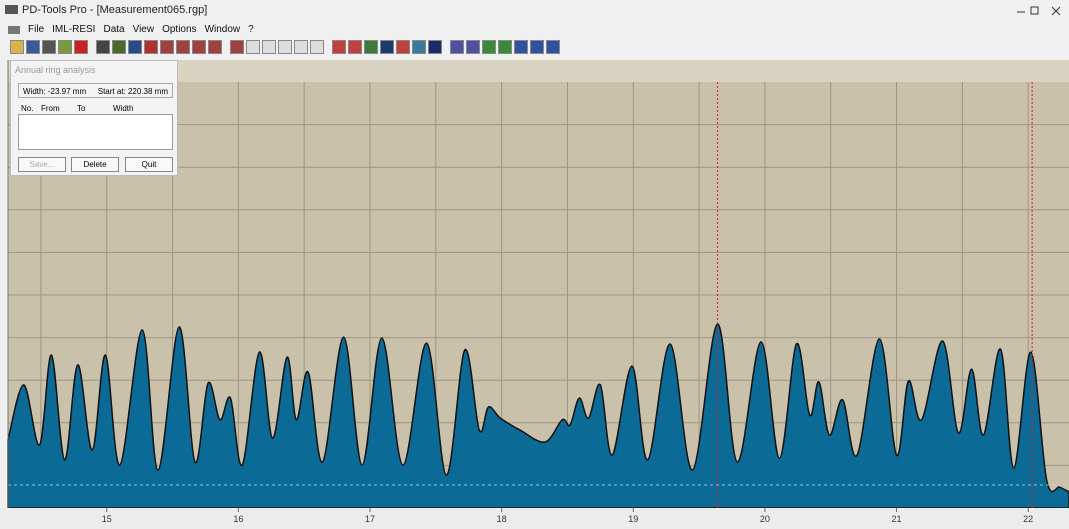 This screenshot has height=529, width=1069. What do you see at coordinates (897, 519) in the screenshot?
I see `x-tick-label: 21` at bounding box center [897, 519].